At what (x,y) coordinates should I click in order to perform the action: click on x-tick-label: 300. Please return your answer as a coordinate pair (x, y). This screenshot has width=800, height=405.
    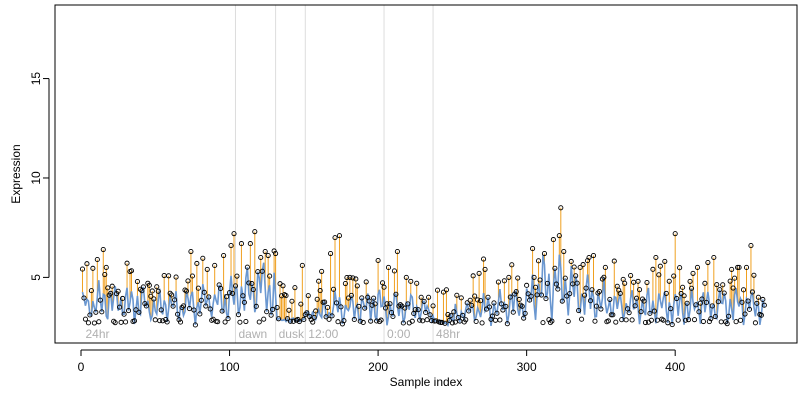
    Looking at the image, I should click on (527, 367).